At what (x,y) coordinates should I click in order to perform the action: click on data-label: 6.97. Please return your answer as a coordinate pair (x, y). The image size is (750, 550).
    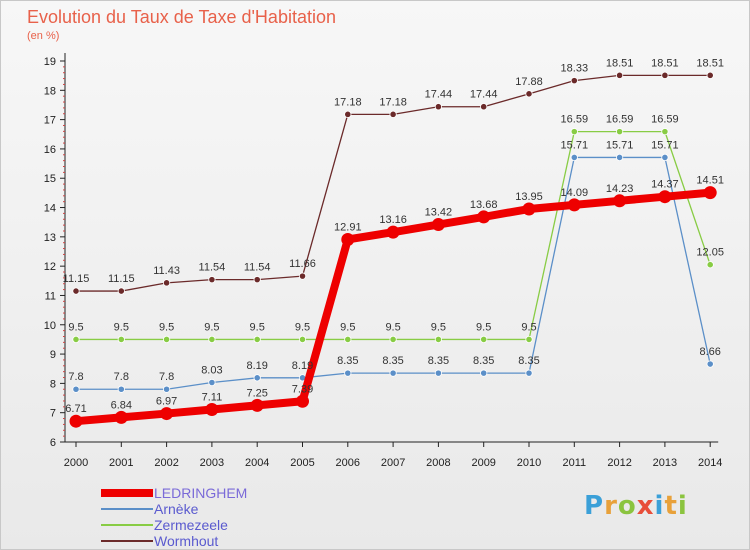
    Looking at the image, I should click on (166, 402).